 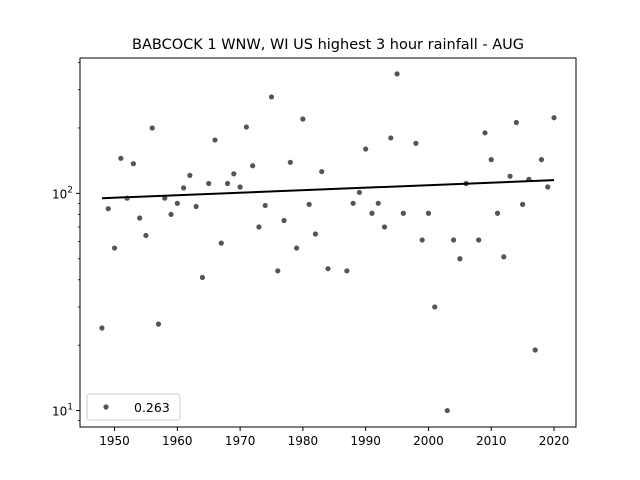 What do you see at coordinates (428, 441) in the screenshot?
I see `x-tick-label: 2000` at bounding box center [428, 441].